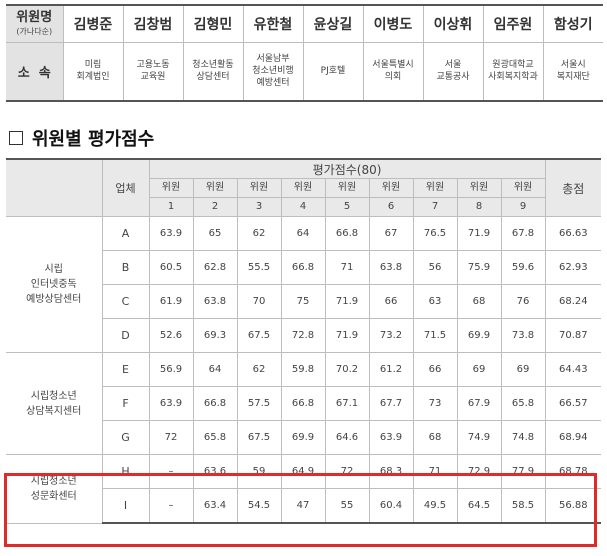 Image resolution: width=607 pixels, height=556 pixels. Describe the element at coordinates (391, 267) in the screenshot. I see `score-cell: 63.8` at that location.